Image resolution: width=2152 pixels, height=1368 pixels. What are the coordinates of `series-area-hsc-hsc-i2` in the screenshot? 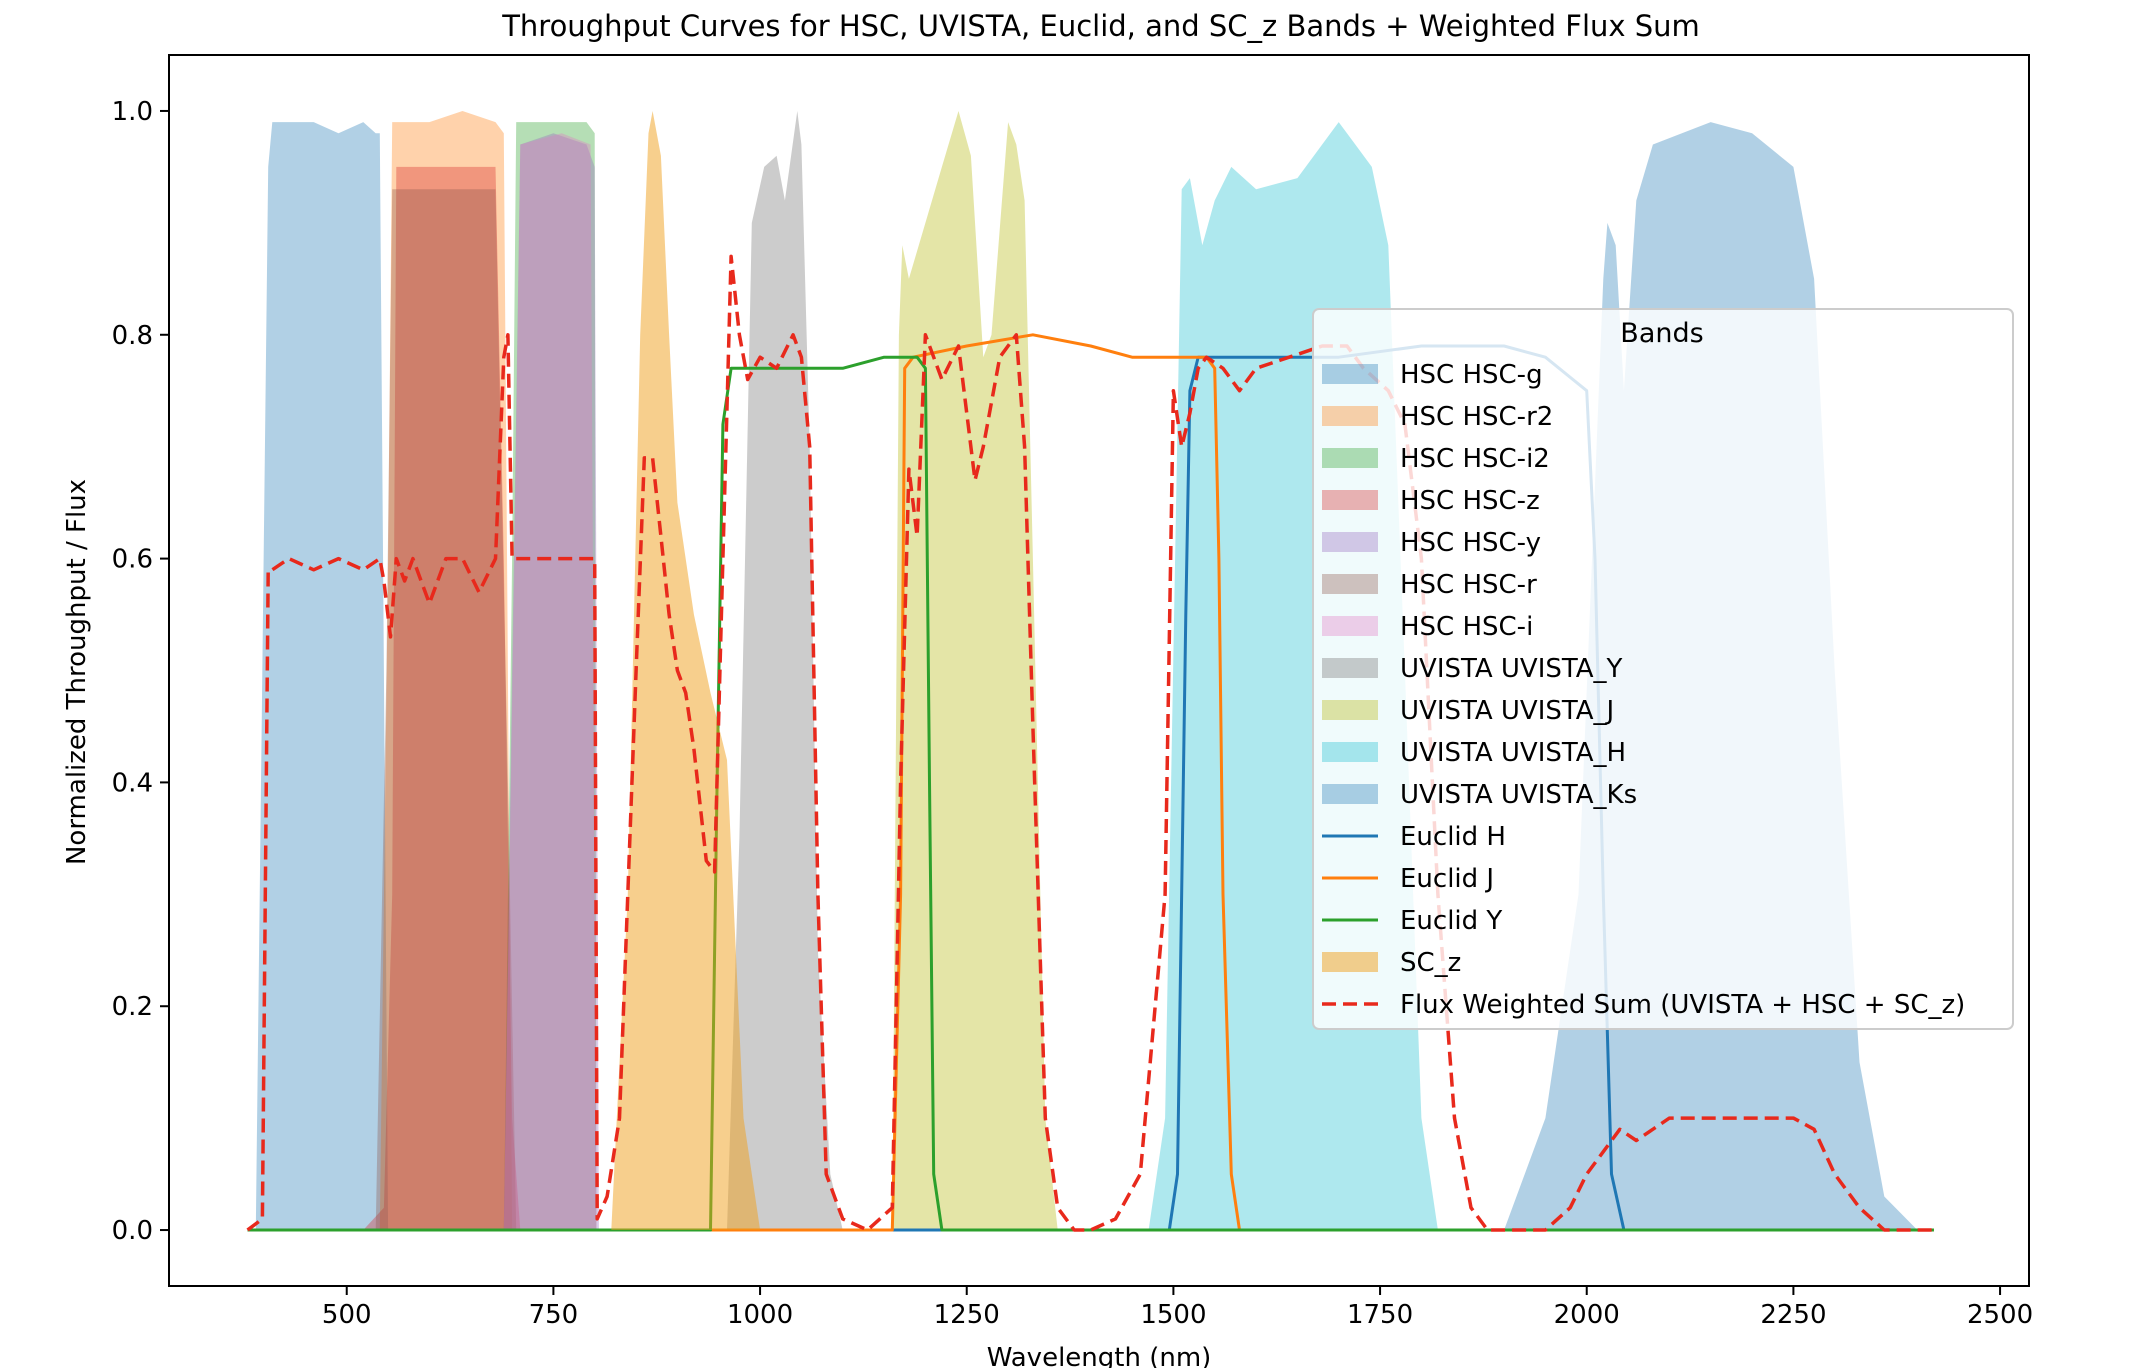 It's located at (550, 676).